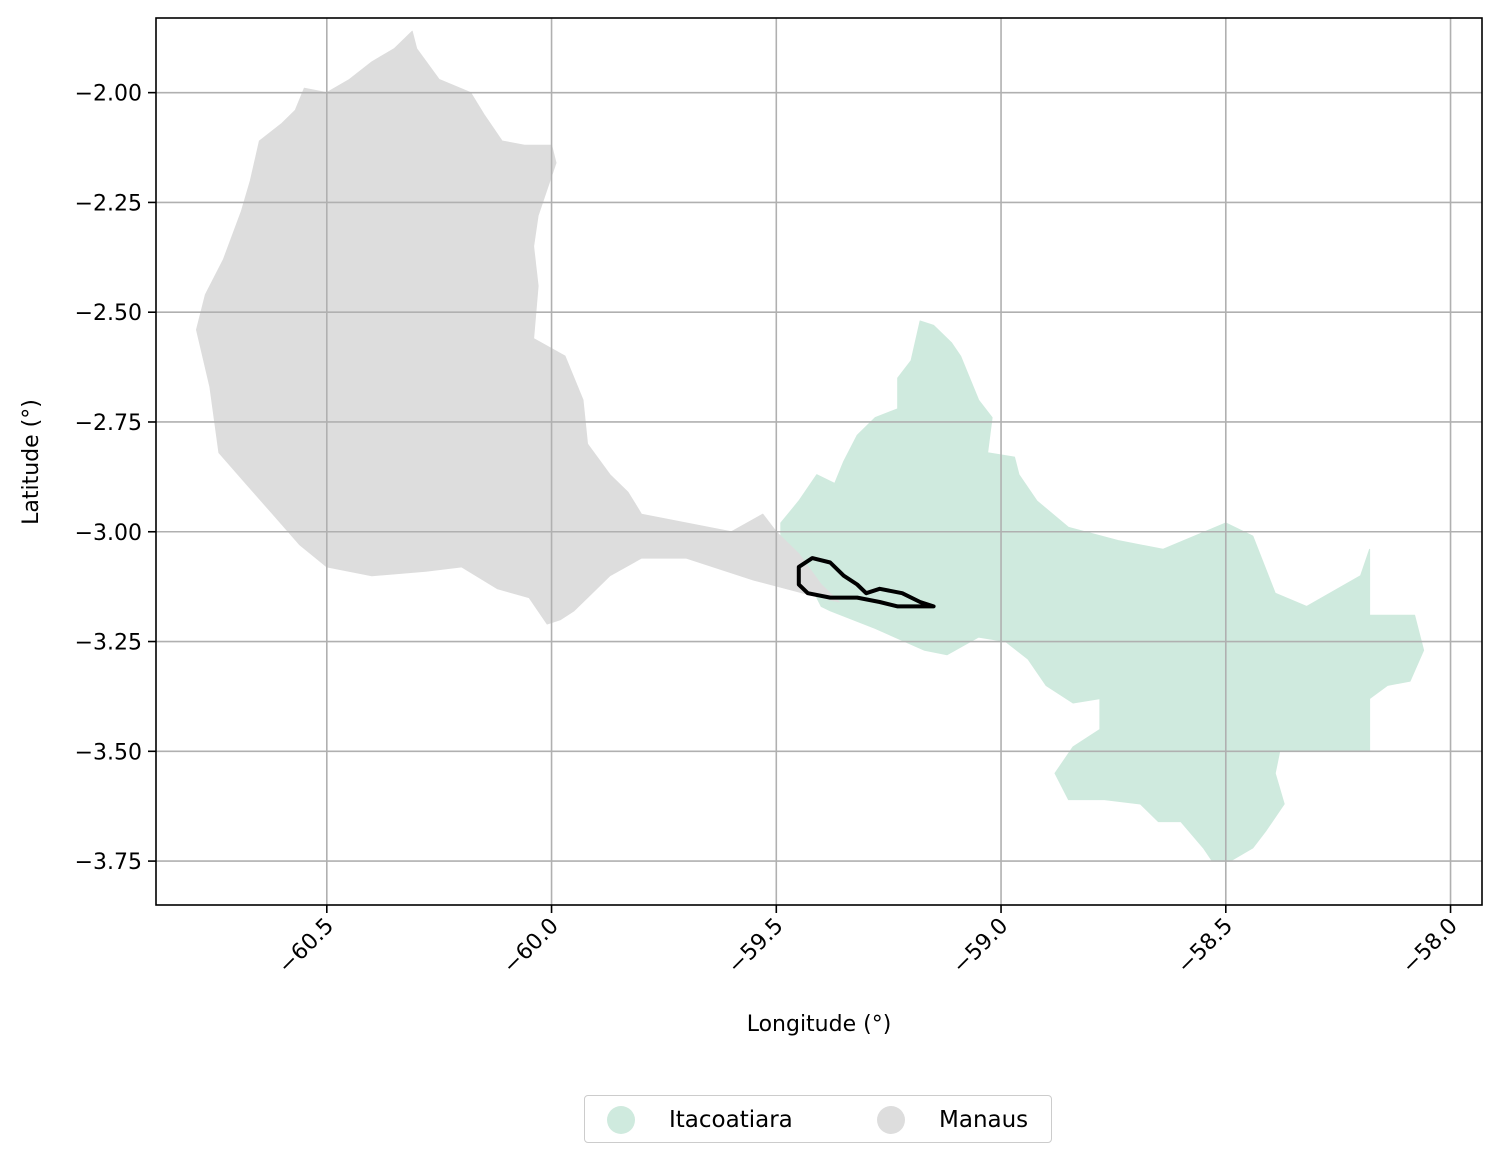 The image size is (1507, 1163). What do you see at coordinates (1205, 946) in the screenshot?
I see `x-tick-label: −58.5` at bounding box center [1205, 946].